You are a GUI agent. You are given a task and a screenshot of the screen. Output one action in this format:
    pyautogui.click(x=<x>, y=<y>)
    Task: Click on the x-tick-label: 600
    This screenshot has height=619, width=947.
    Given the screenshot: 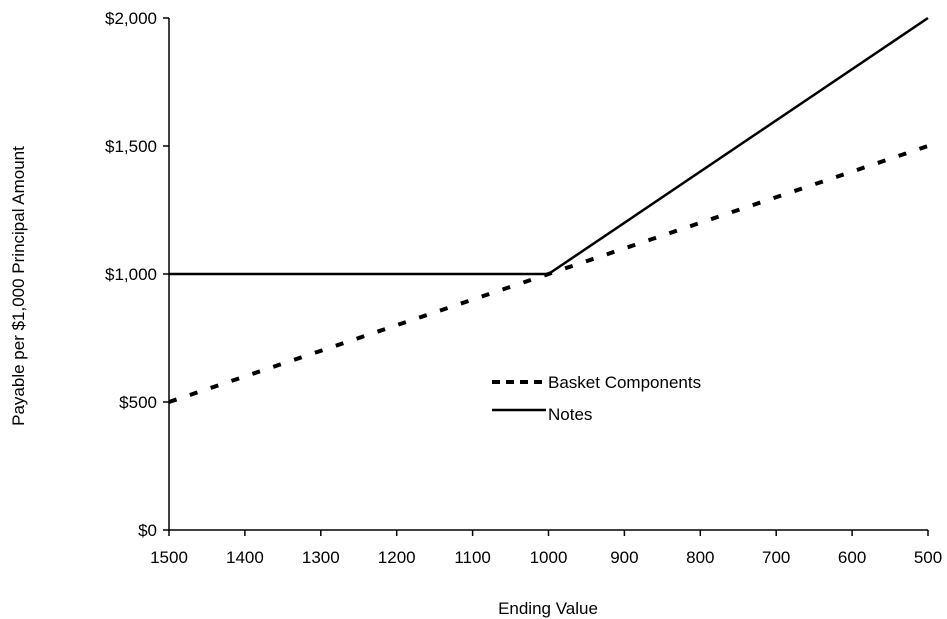 What is the action you would take?
    pyautogui.click(x=852, y=557)
    